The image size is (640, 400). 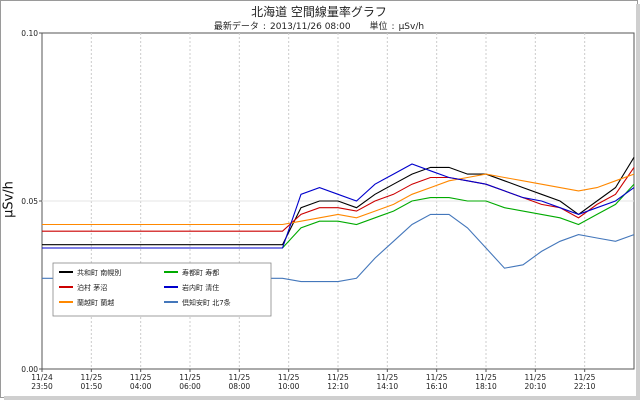 I want to click on x-tick-time: 01:50, so click(x=92, y=386).